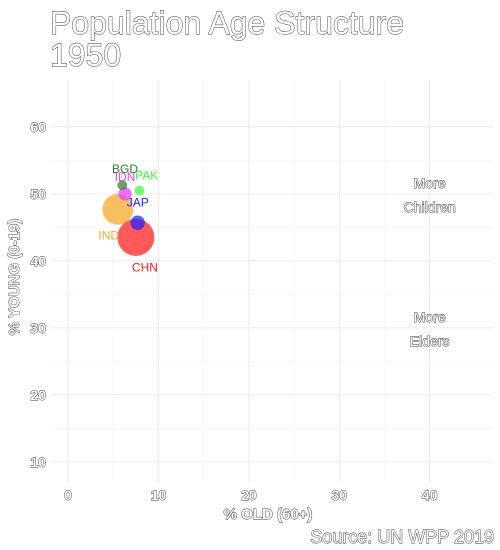 This screenshot has height=550, width=500. What do you see at coordinates (268, 514) in the screenshot?
I see `x-axis-title: % OLD (60+)` at bounding box center [268, 514].